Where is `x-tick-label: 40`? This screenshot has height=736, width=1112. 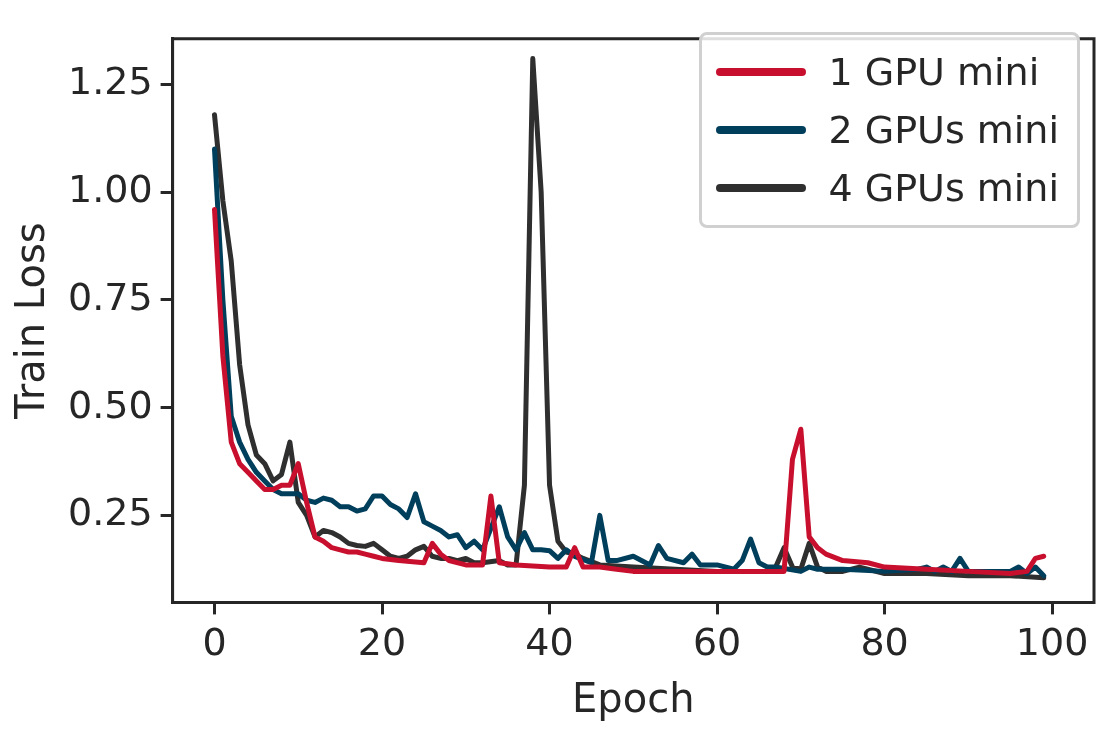 x-tick-label: 40 is located at coordinates (549, 642).